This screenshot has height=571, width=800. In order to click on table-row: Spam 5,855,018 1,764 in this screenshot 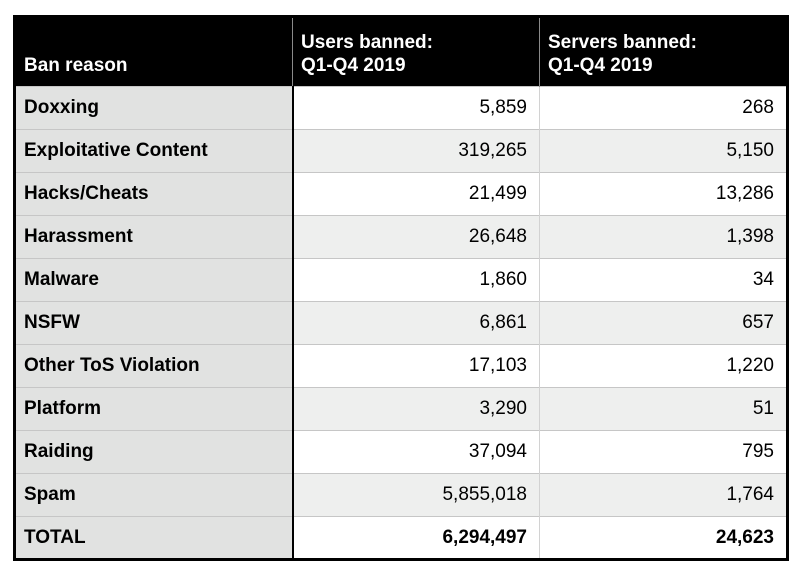, I will do `click(401, 495)`.